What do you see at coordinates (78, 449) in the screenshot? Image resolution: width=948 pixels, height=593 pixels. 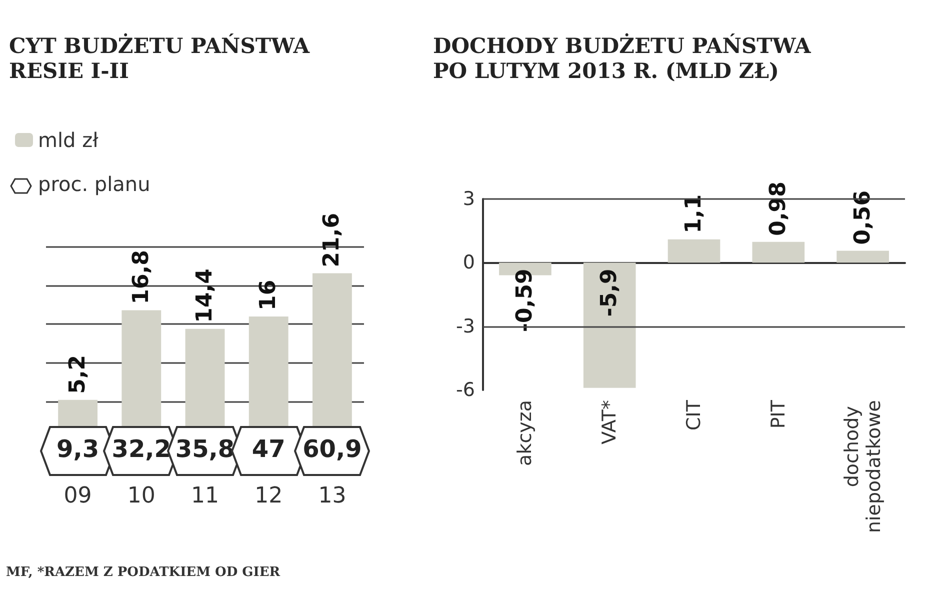 I see `annotation: 9,3` at bounding box center [78, 449].